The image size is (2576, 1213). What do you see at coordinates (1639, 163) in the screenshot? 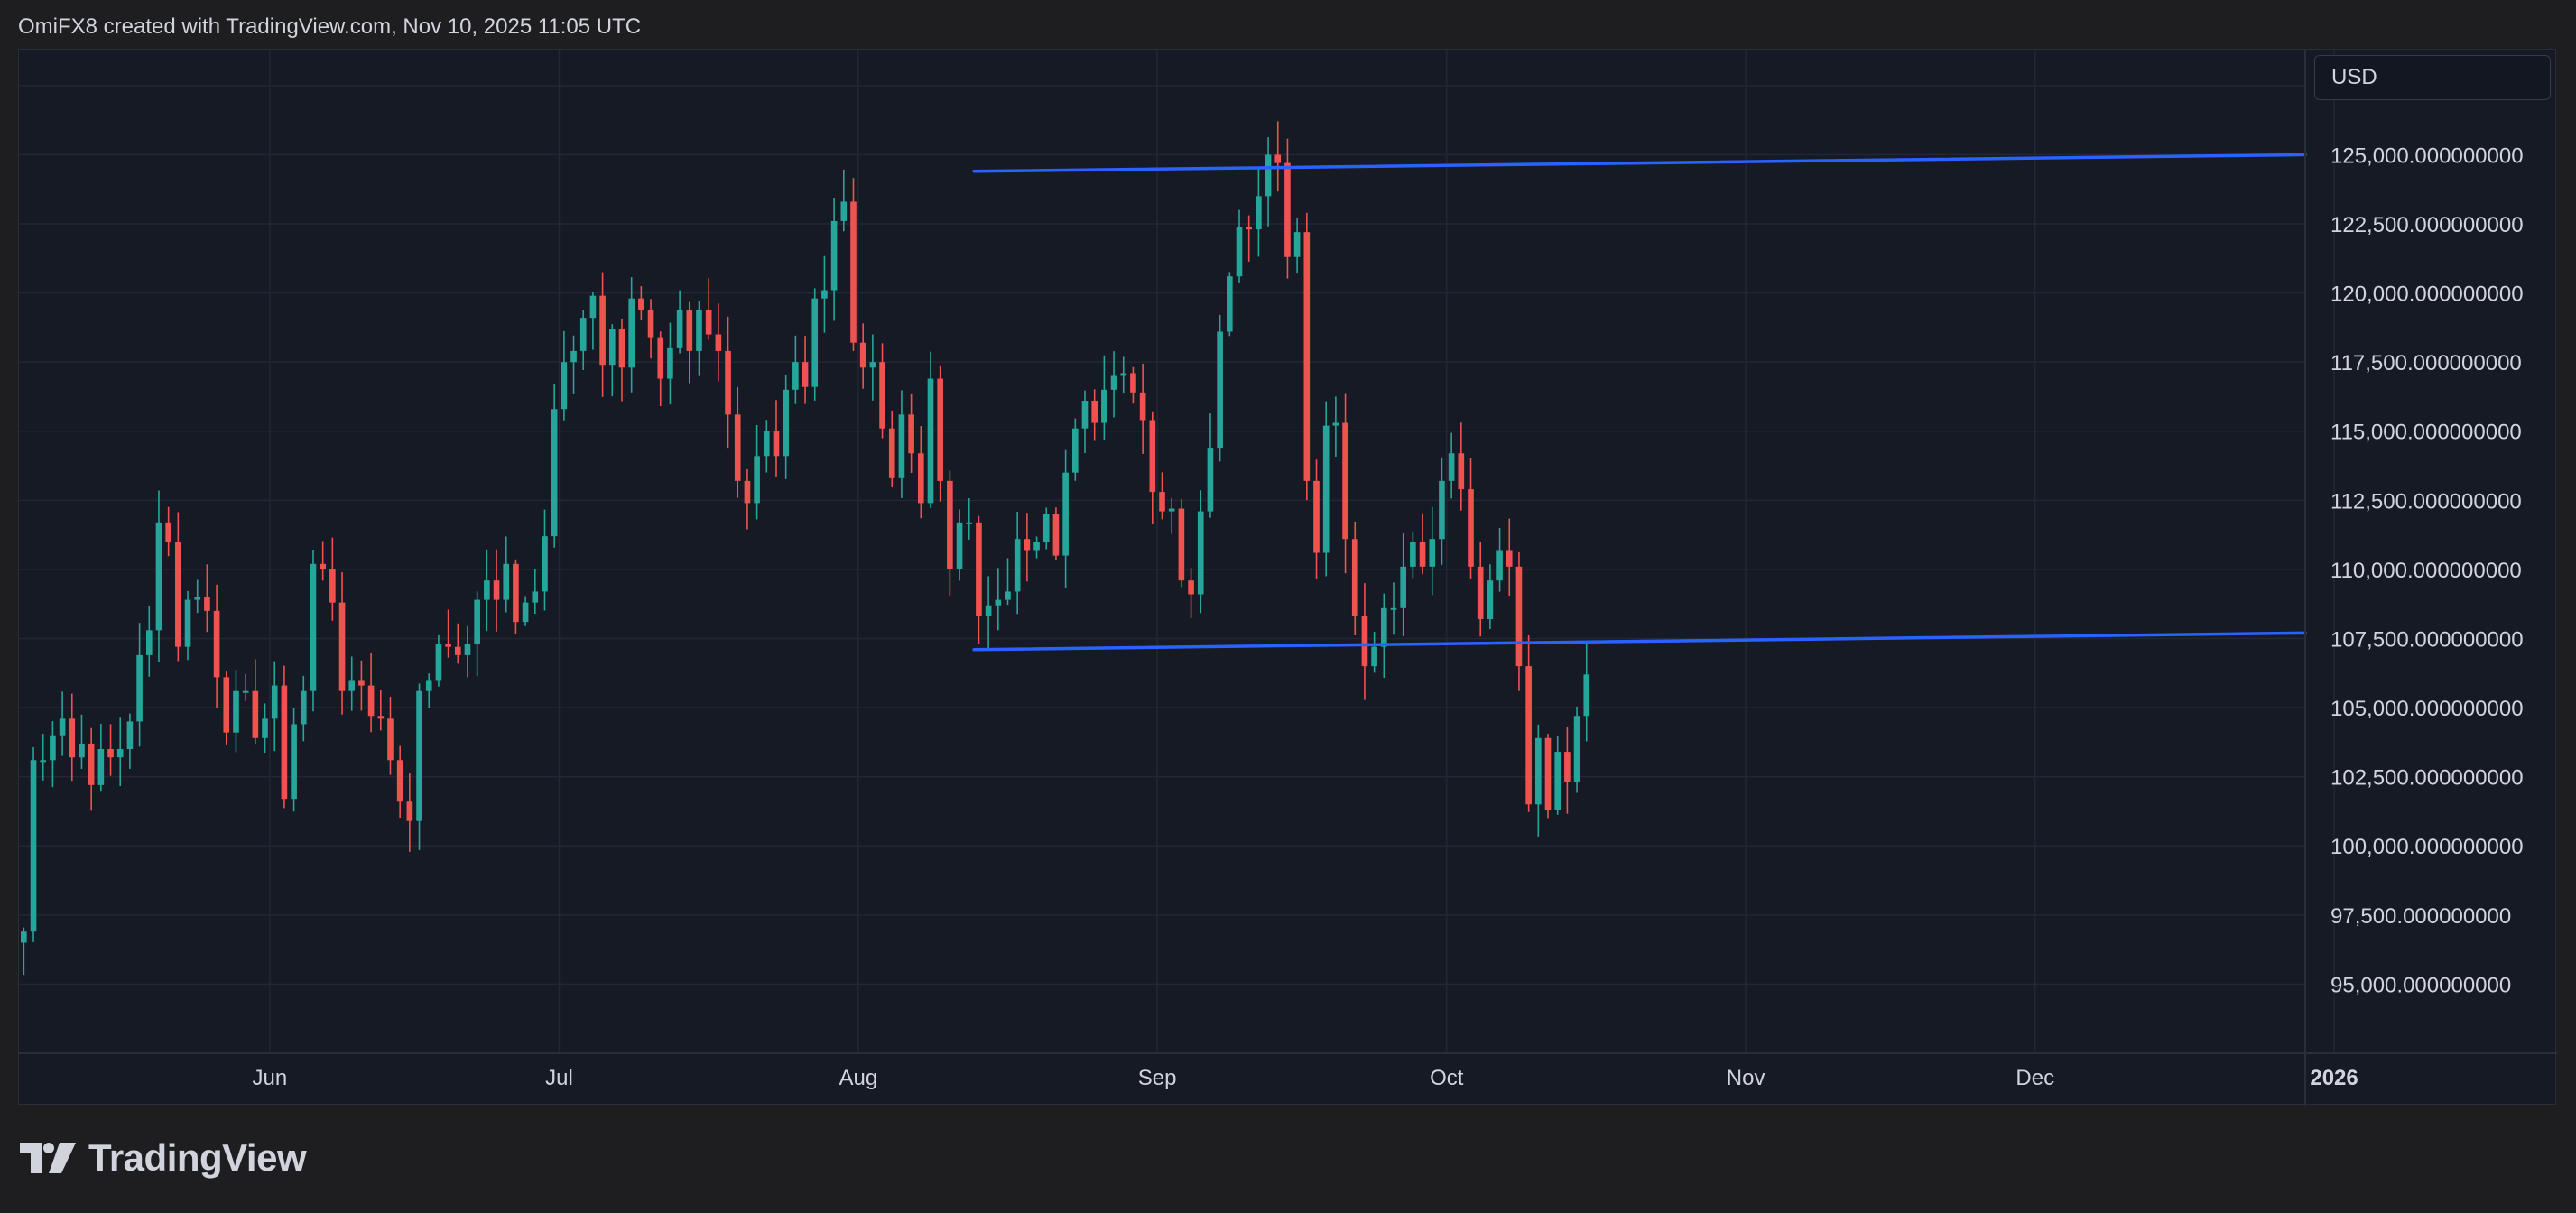
I see `upper-channel-line` at bounding box center [1639, 163].